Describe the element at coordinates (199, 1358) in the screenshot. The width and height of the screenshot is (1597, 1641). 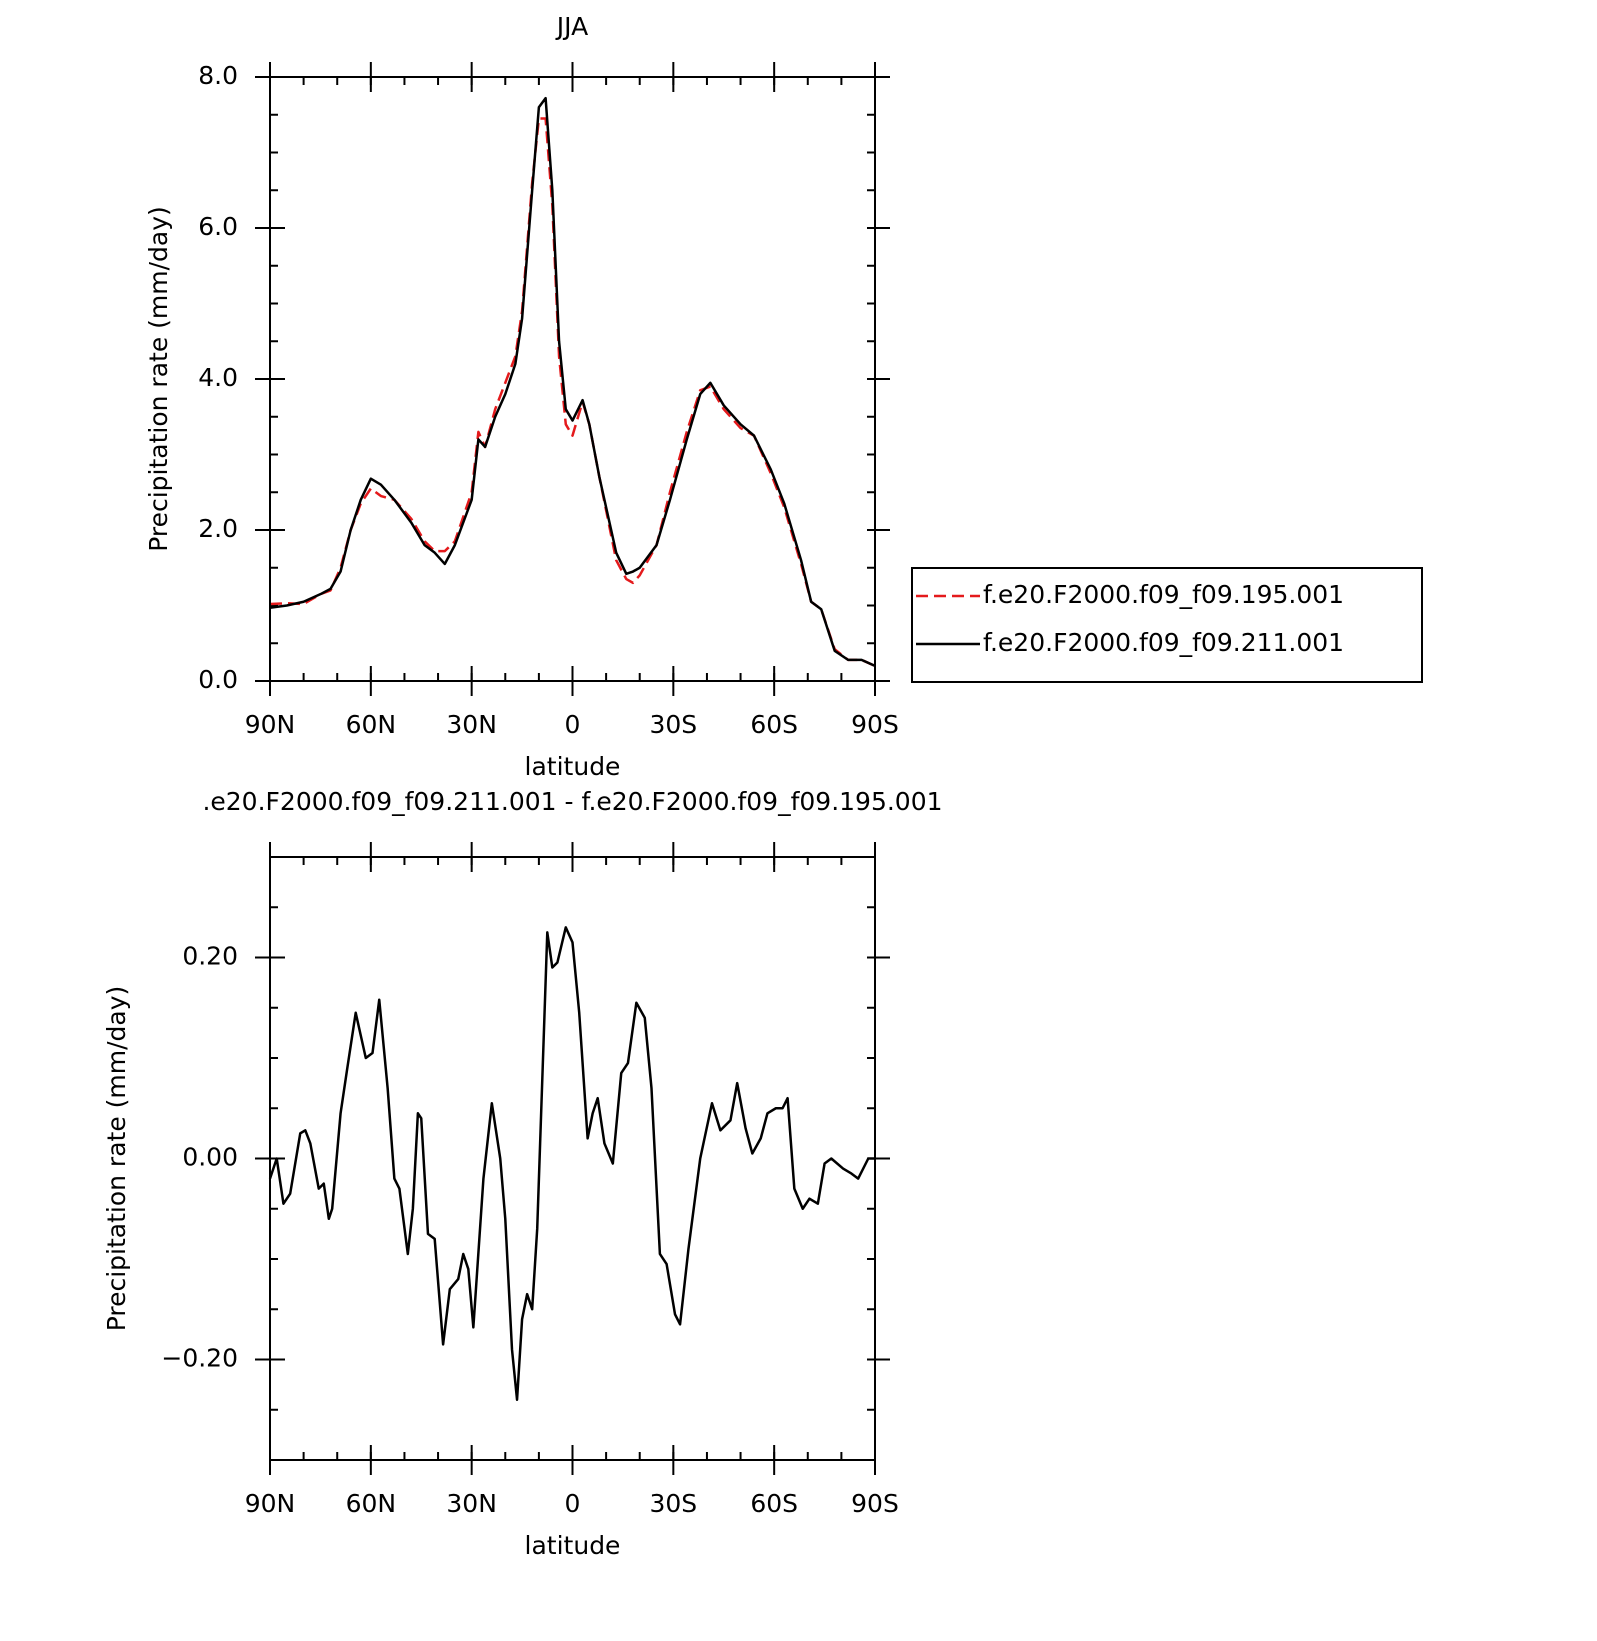
I see `y-tick-label: −0.20` at that location.